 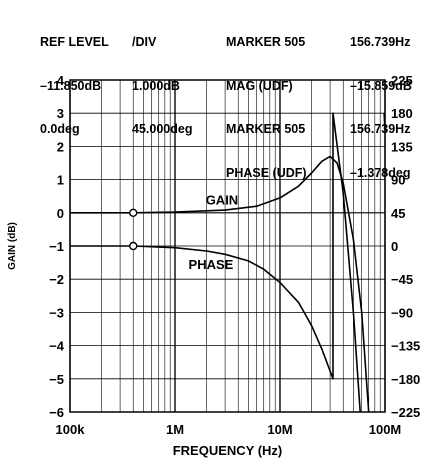 I want to click on y-left-tick-label: −4, so click(x=57, y=346).